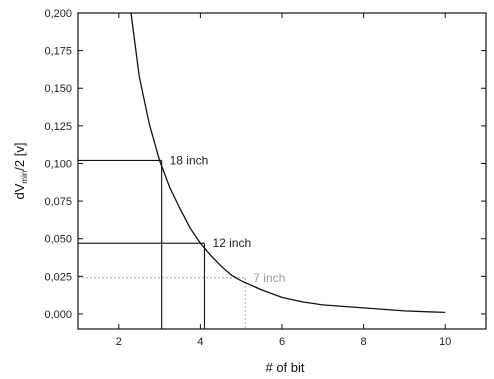 Image resolution: width=494 pixels, height=379 pixels. Describe the element at coordinates (58, 164) in the screenshot. I see `y-tick-label: 0,100` at that location.